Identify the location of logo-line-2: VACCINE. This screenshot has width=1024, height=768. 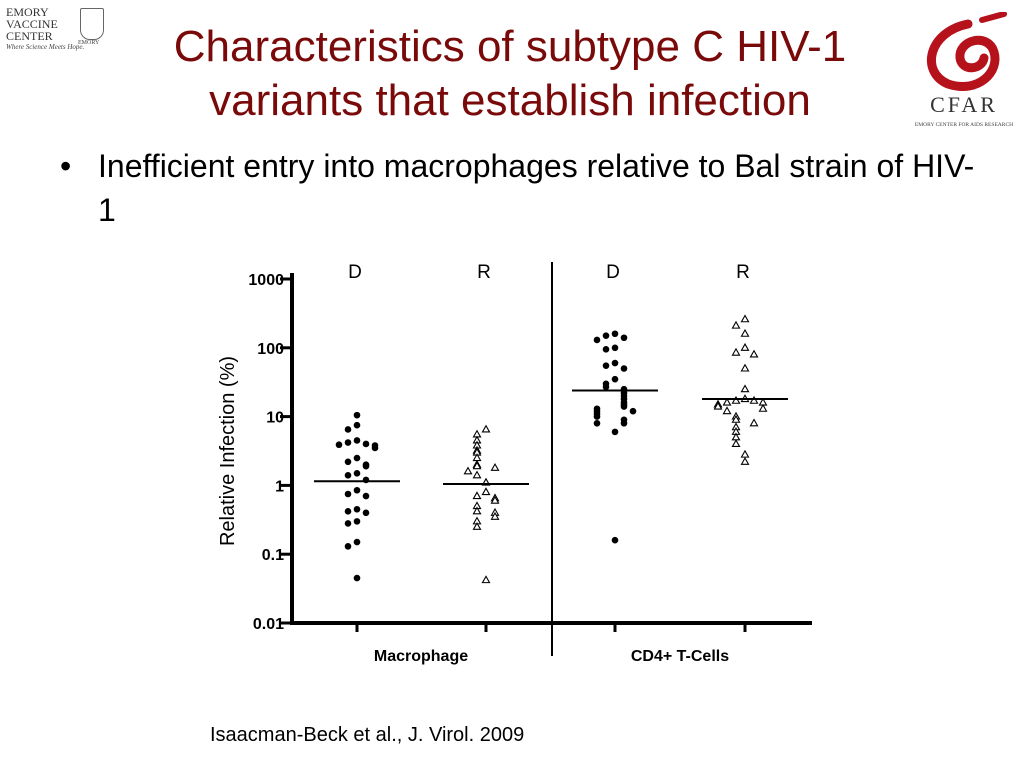
(32, 24).